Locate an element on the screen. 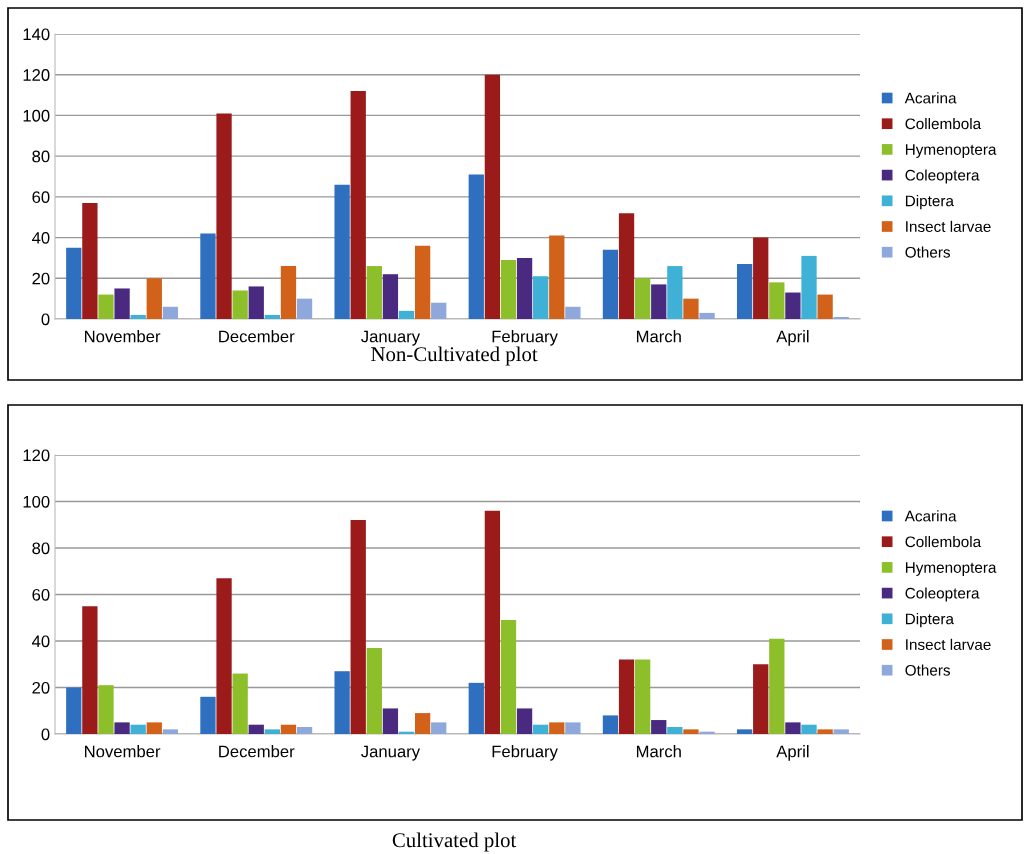 Image resolution: width=1032 pixels, height=854 pixels. y-tick-label: 120 is located at coordinates (36, 75).